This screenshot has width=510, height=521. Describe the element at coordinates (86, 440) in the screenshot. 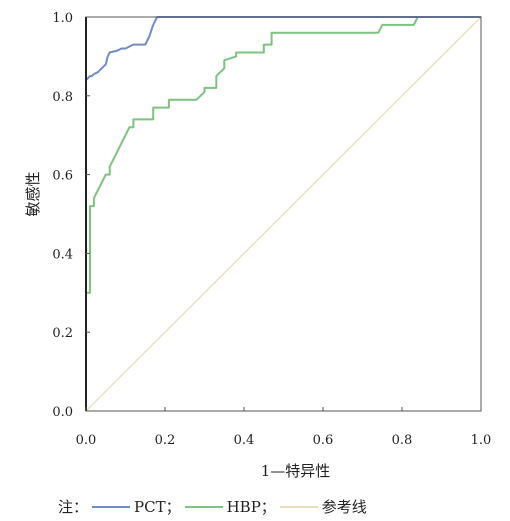

I see `x-tick-label: 0.0` at that location.